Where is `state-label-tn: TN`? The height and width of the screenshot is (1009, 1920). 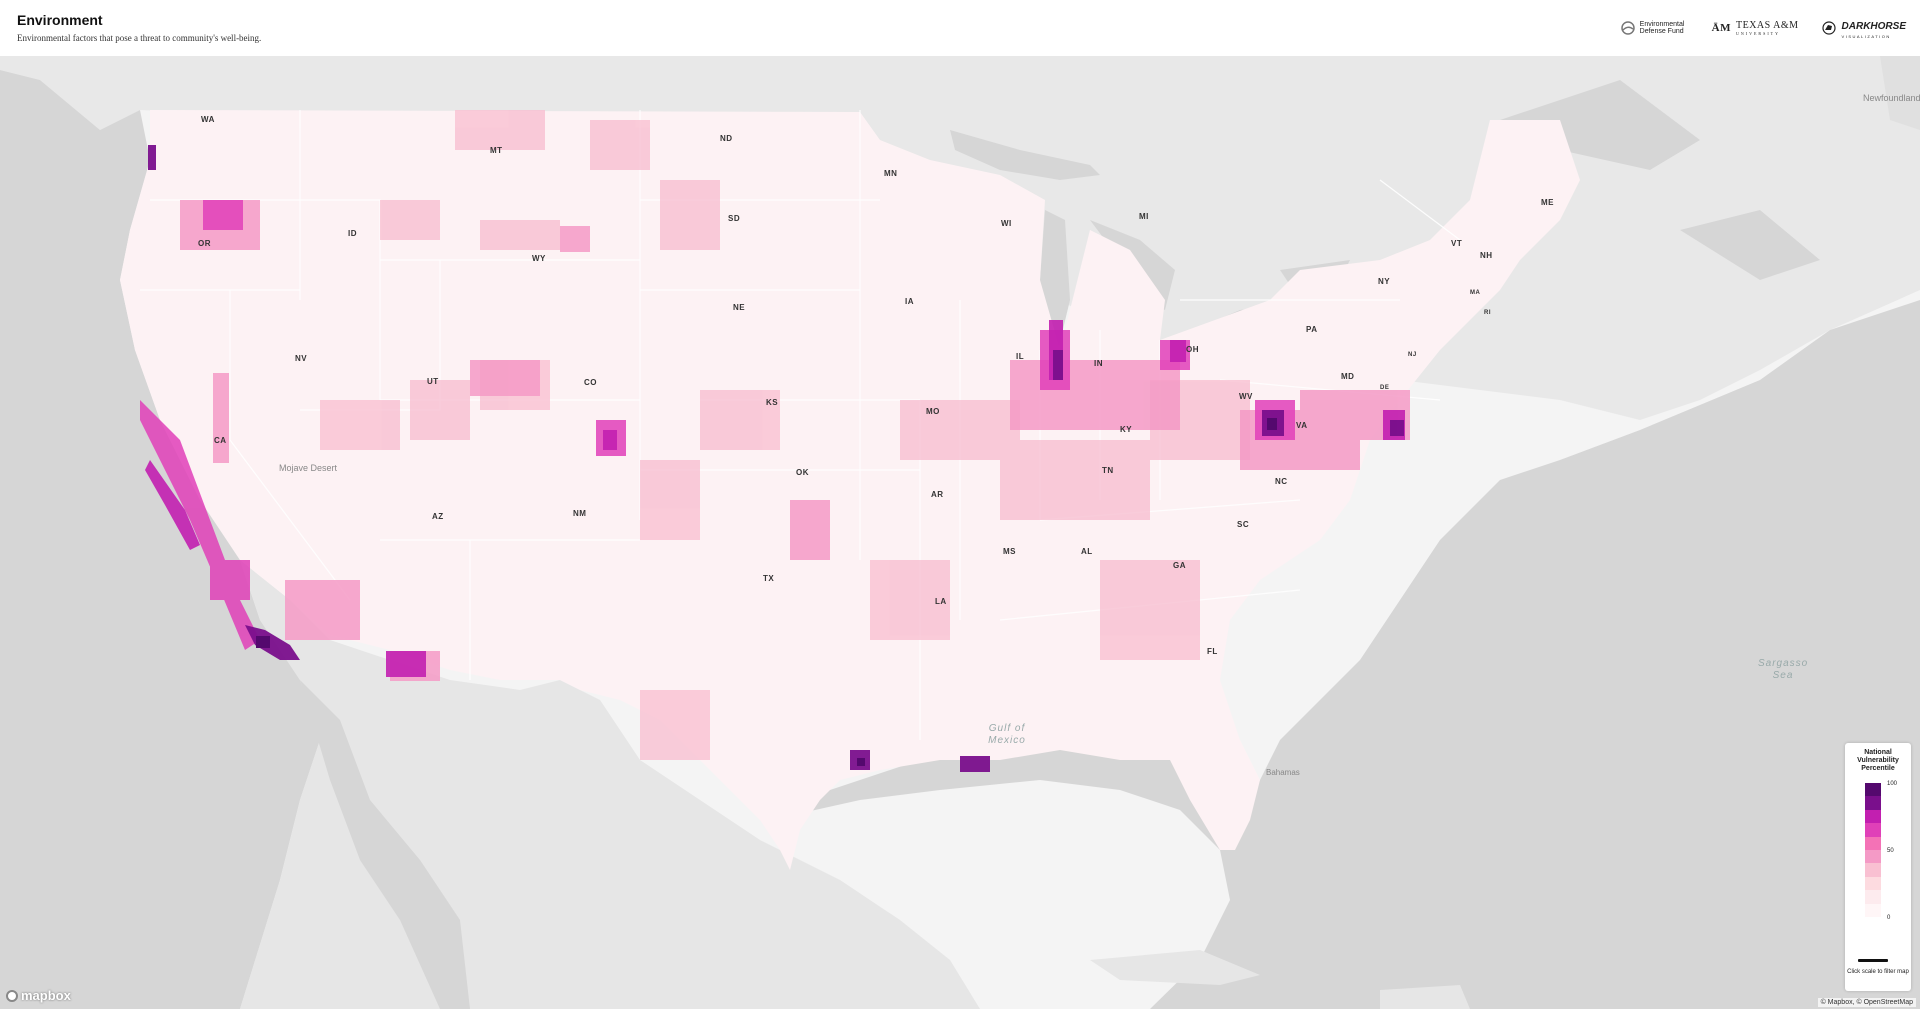 state-label-tn: TN is located at coordinates (1108, 470).